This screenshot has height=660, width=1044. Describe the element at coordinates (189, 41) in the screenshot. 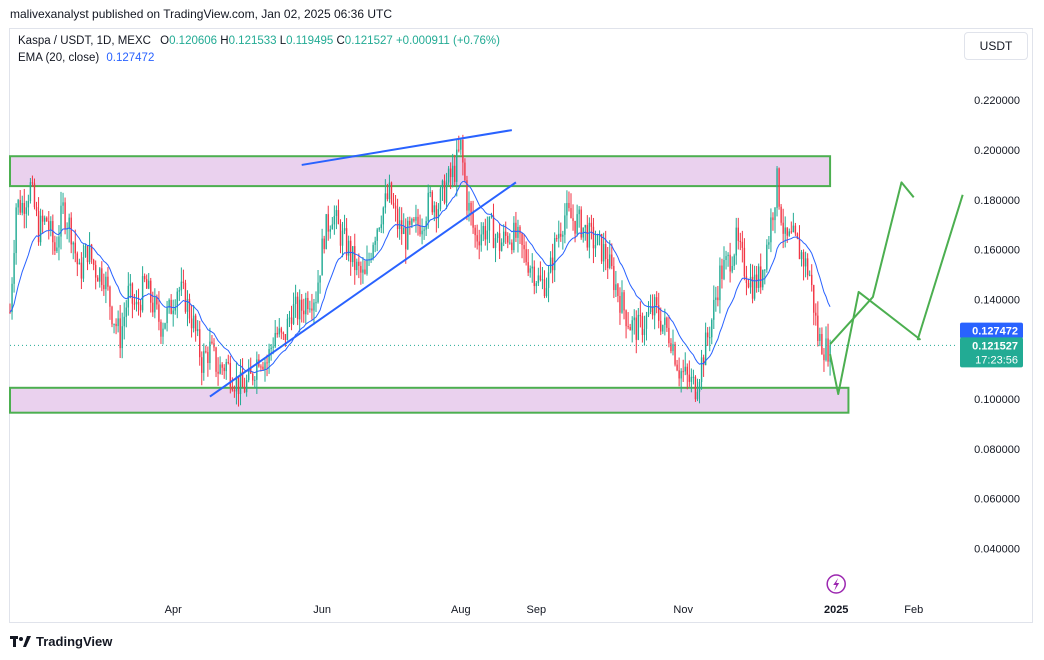

I see `legend-open: O0.120606` at that location.